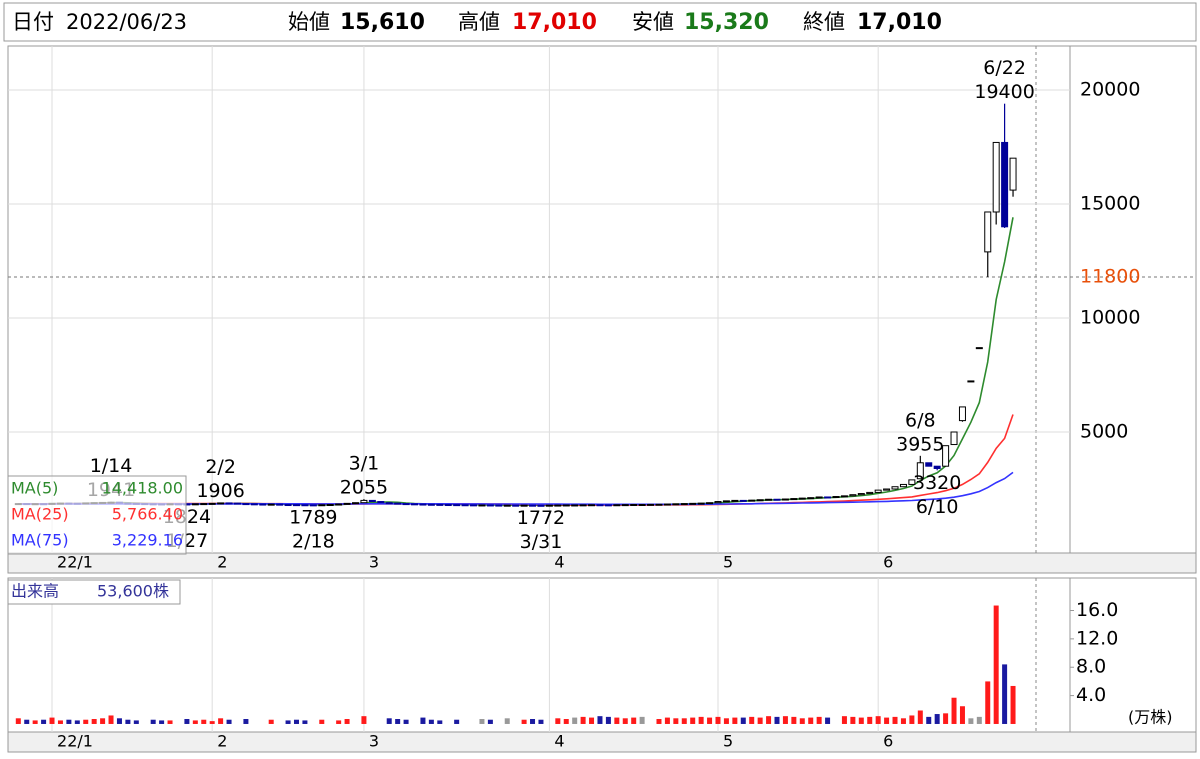  What do you see at coordinates (40, 540) in the screenshot?
I see `legend-name: MA(75)` at bounding box center [40, 540].